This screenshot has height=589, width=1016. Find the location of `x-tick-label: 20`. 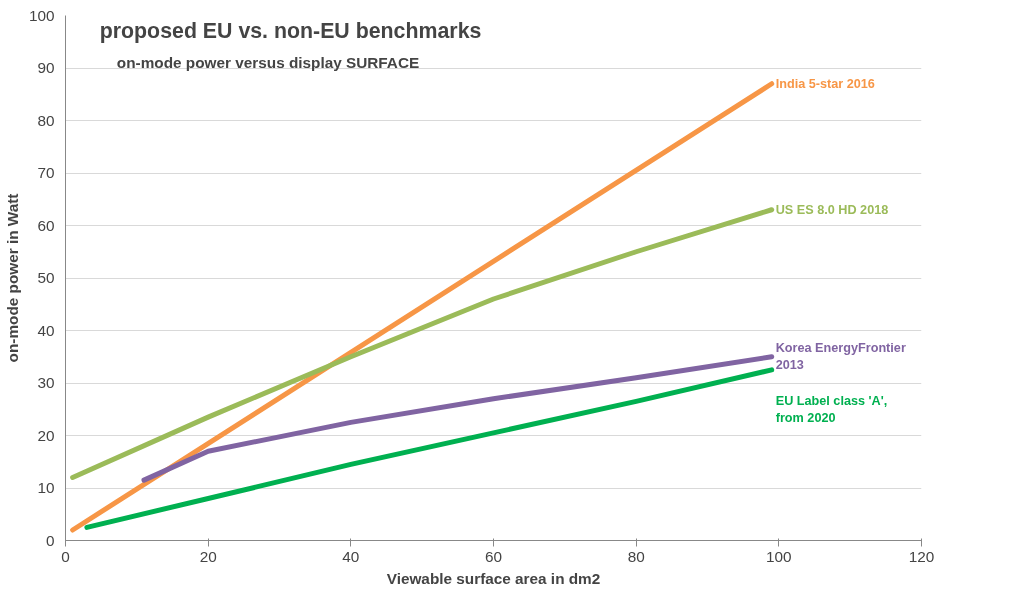

x-tick-label: 20 is located at coordinates (208, 556).